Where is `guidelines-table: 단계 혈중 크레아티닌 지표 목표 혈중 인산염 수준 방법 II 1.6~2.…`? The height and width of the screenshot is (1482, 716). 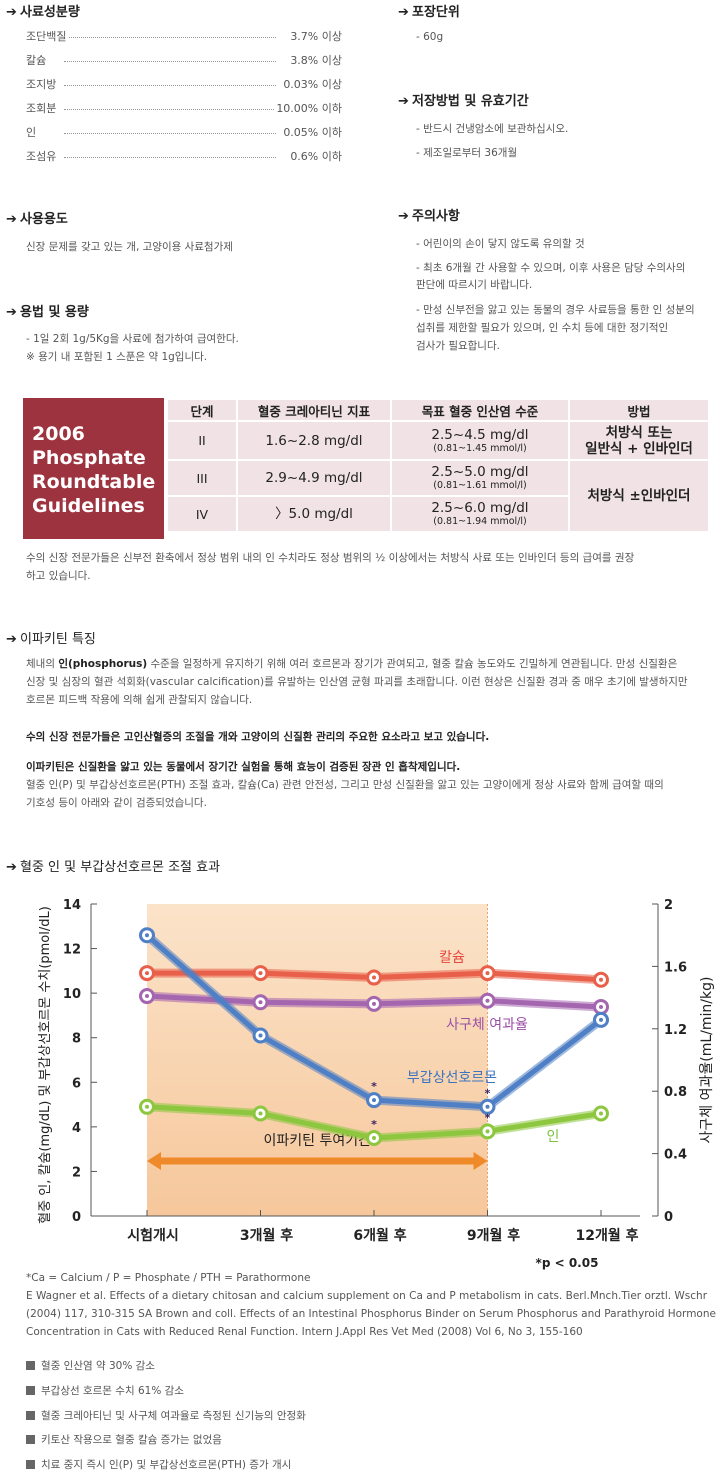 guidelines-table: 단계 혈중 크레아티닌 지표 목표 혈중 인산염 수준 방법 II 1.6~2.… is located at coordinates (438, 465).